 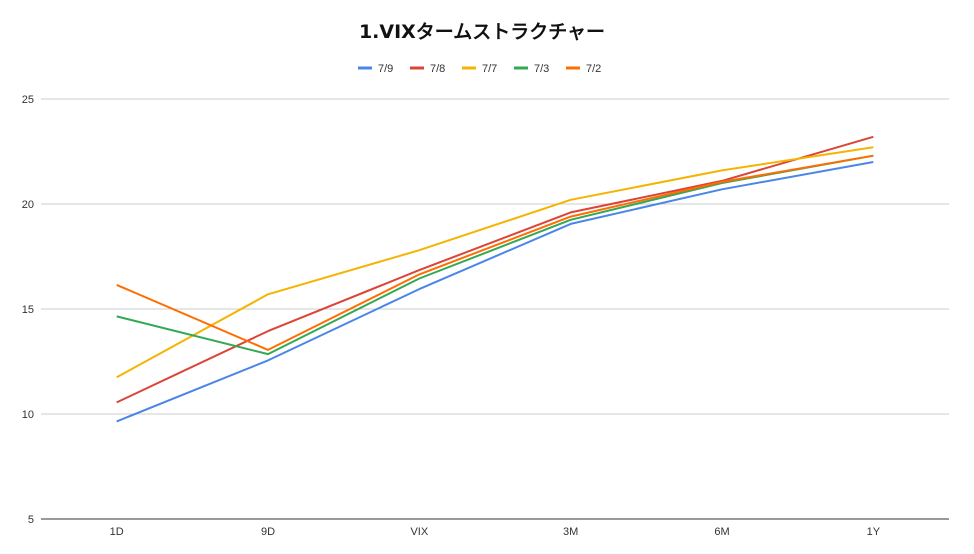 What do you see at coordinates (28, 100) in the screenshot?
I see `y-tick-label: 25` at bounding box center [28, 100].